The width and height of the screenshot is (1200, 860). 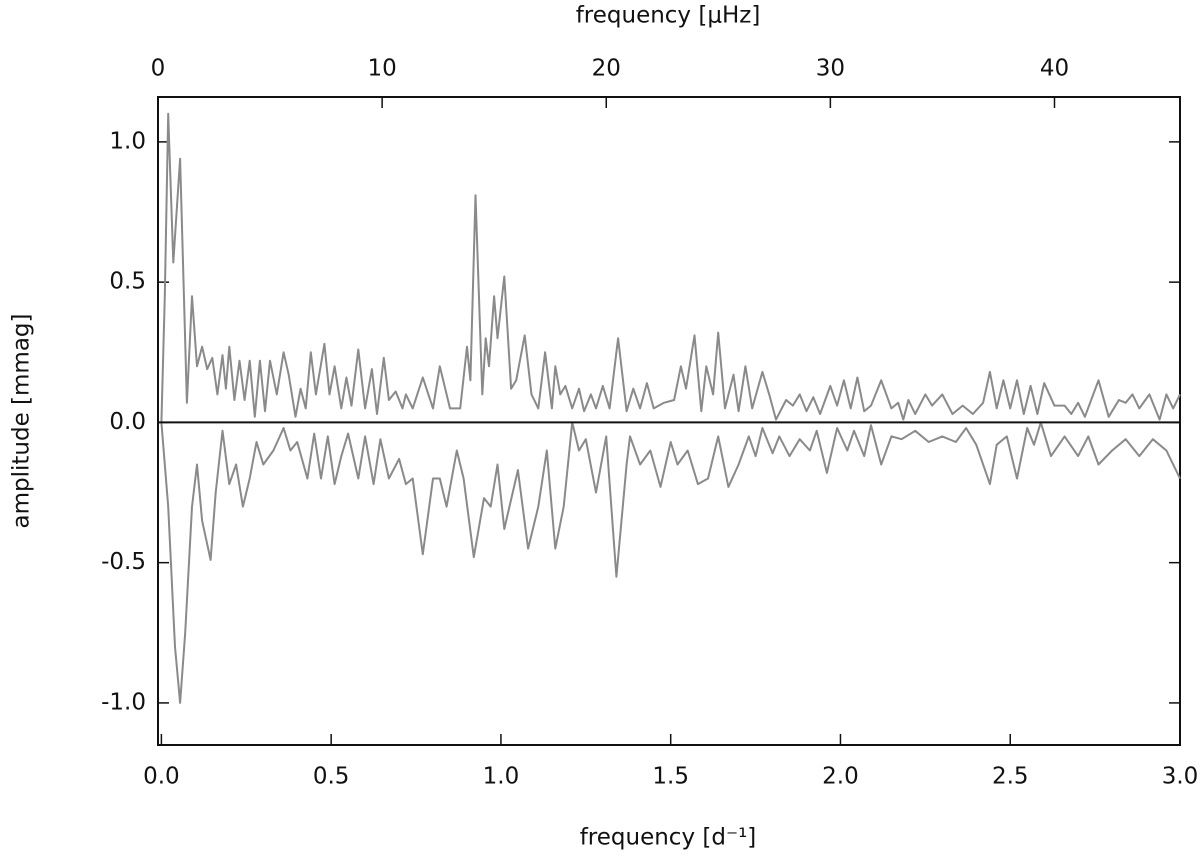 What do you see at coordinates (161, 777) in the screenshot?
I see `x-tick-label: 0.0` at bounding box center [161, 777].